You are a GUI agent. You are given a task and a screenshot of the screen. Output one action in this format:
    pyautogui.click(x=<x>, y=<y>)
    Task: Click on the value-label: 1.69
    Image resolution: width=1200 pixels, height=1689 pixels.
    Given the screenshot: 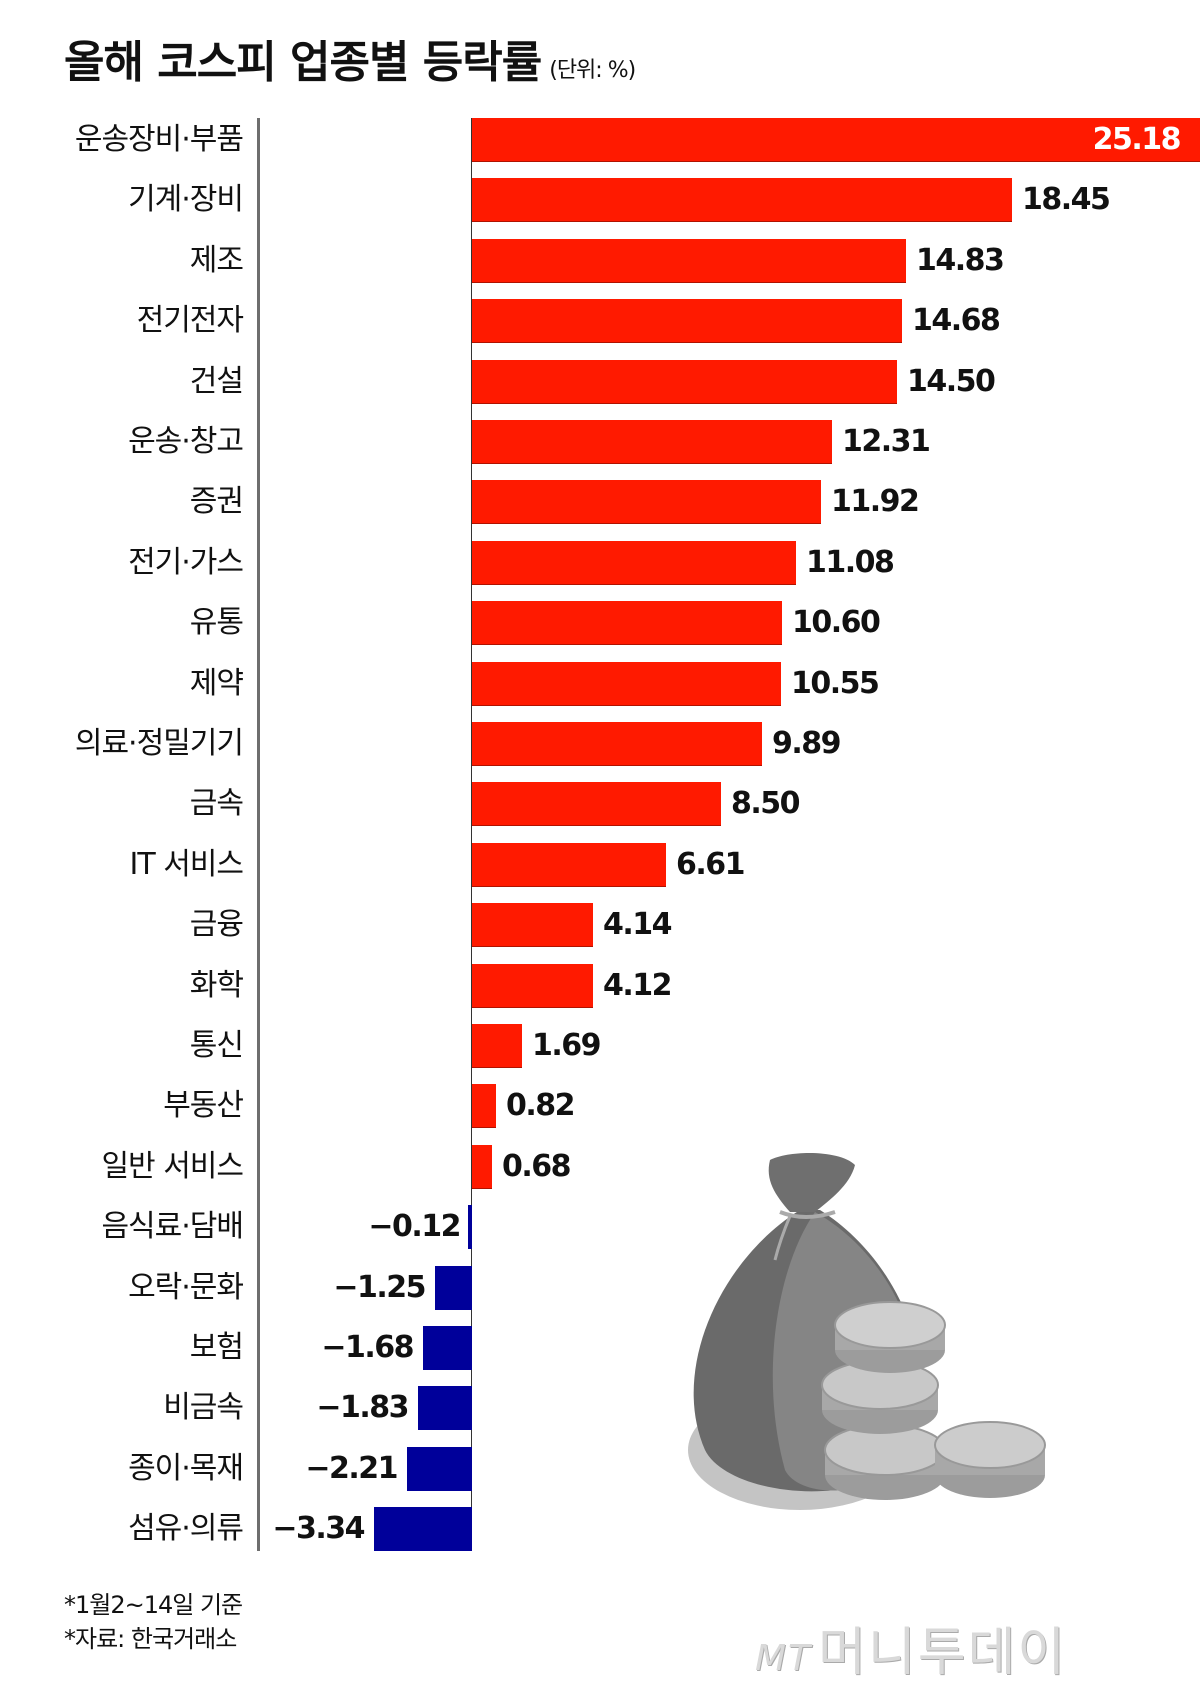 What is the action you would take?
    pyautogui.click(x=567, y=1045)
    